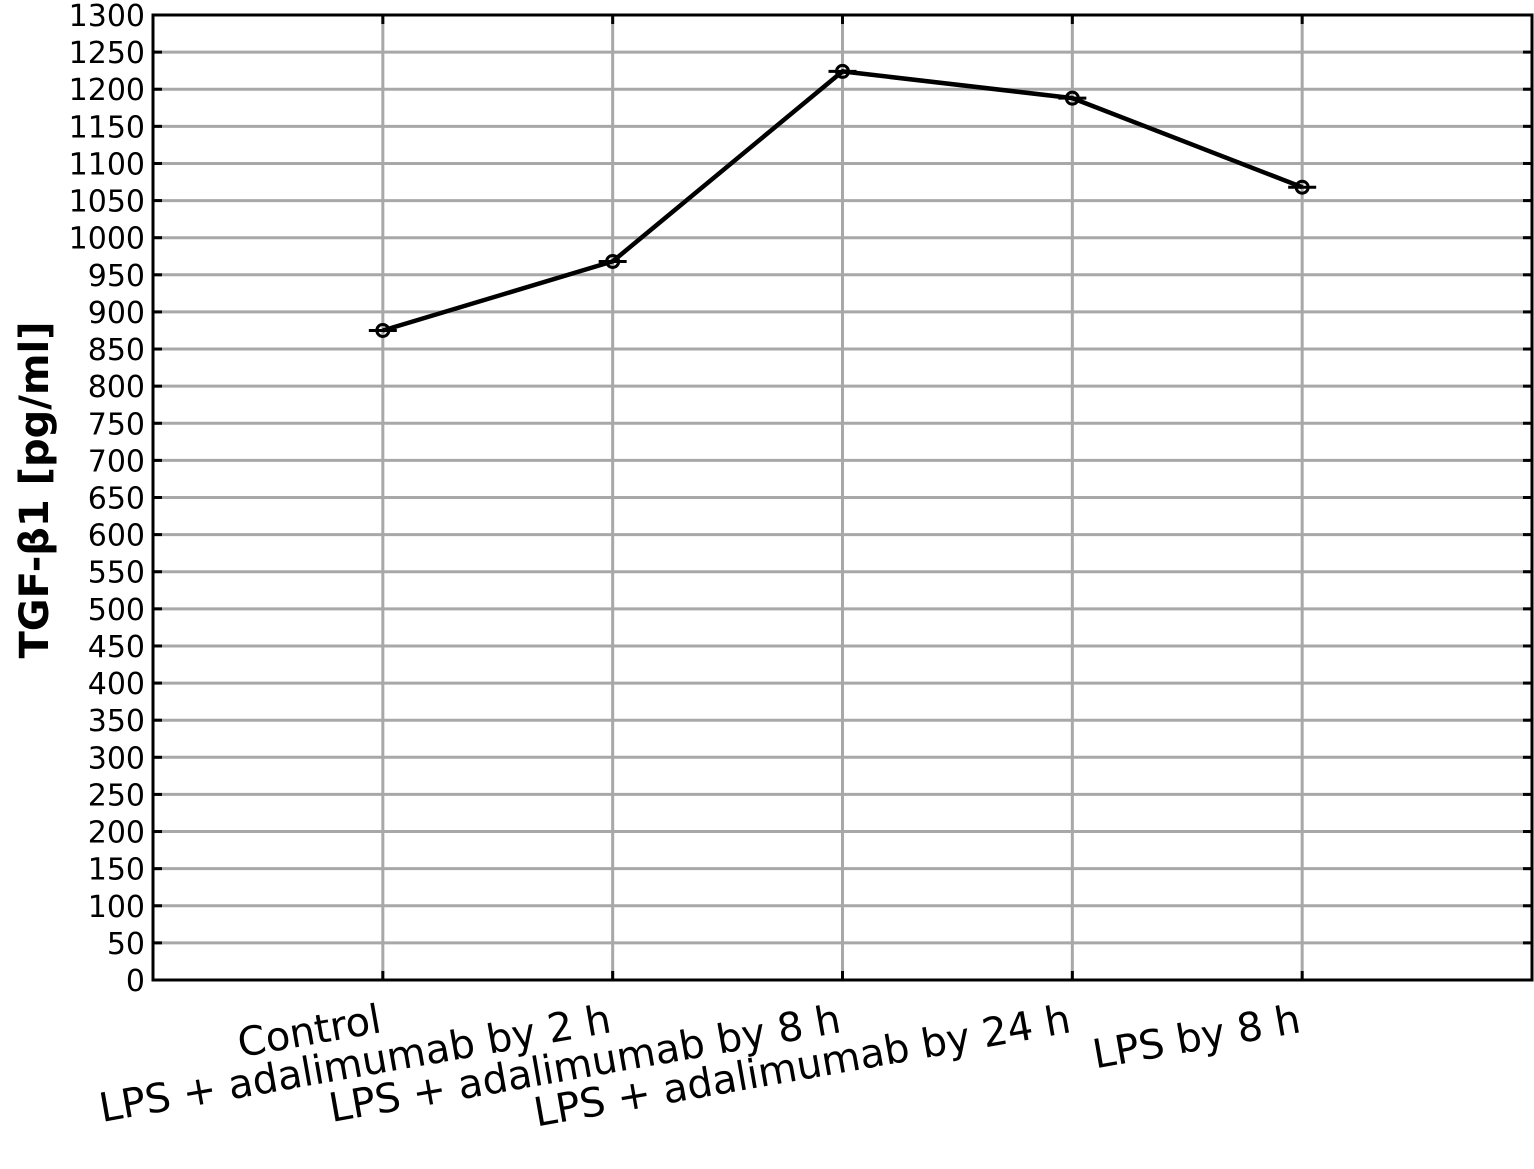  Describe the element at coordinates (116, 313) in the screenshot. I see `y-tick-label: 900` at that location.